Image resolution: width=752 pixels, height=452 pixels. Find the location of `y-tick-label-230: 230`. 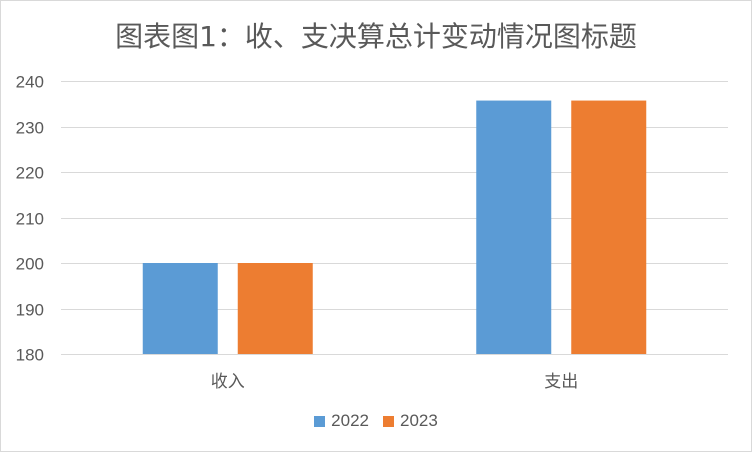

y-tick-label-230: 230 is located at coordinates (30, 128).